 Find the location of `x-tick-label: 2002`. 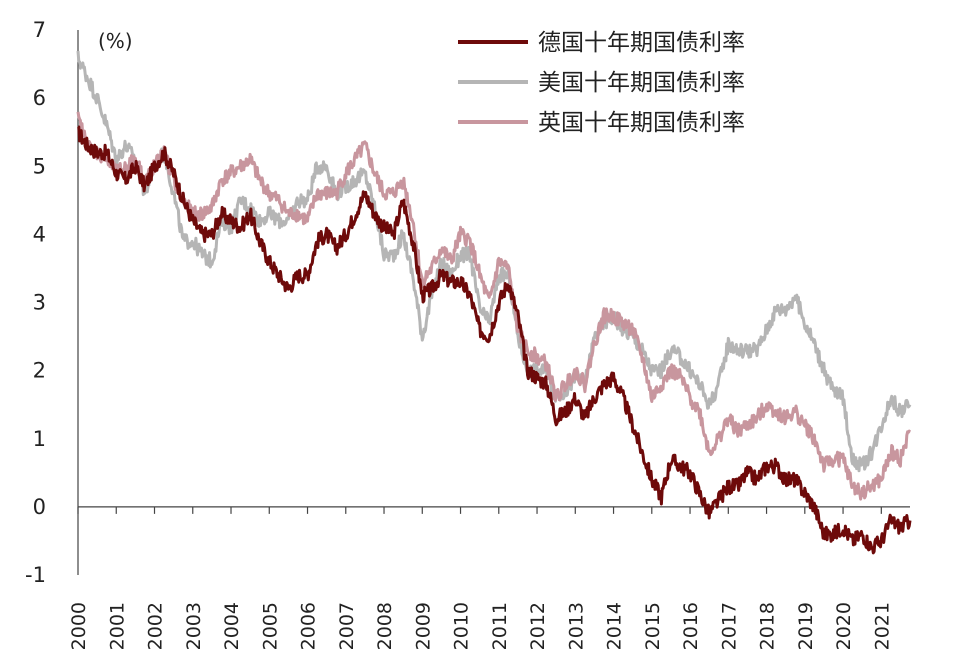

x-tick-label: 2002 is located at coordinates (156, 626).